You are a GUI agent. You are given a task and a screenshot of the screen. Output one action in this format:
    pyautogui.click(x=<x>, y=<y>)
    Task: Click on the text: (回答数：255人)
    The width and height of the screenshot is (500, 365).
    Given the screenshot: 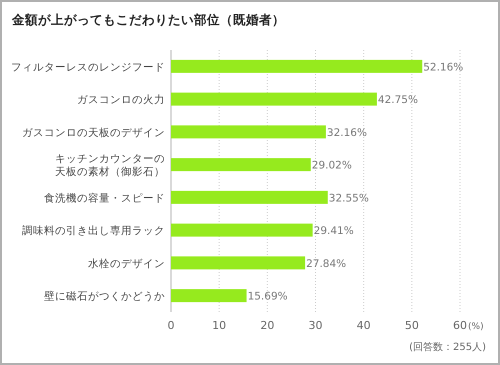 What is the action you would take?
    pyautogui.click(x=447, y=347)
    